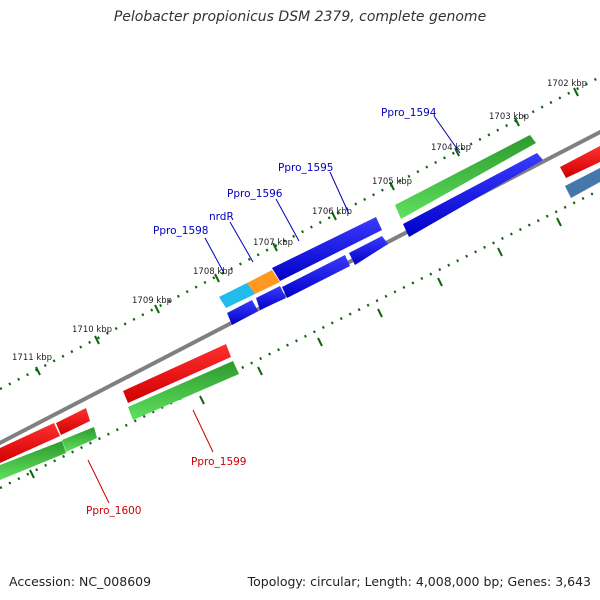 This screenshot has width=600, height=600. Describe the element at coordinates (580, 162) in the screenshot. I see `gene-red-edge` at that location.